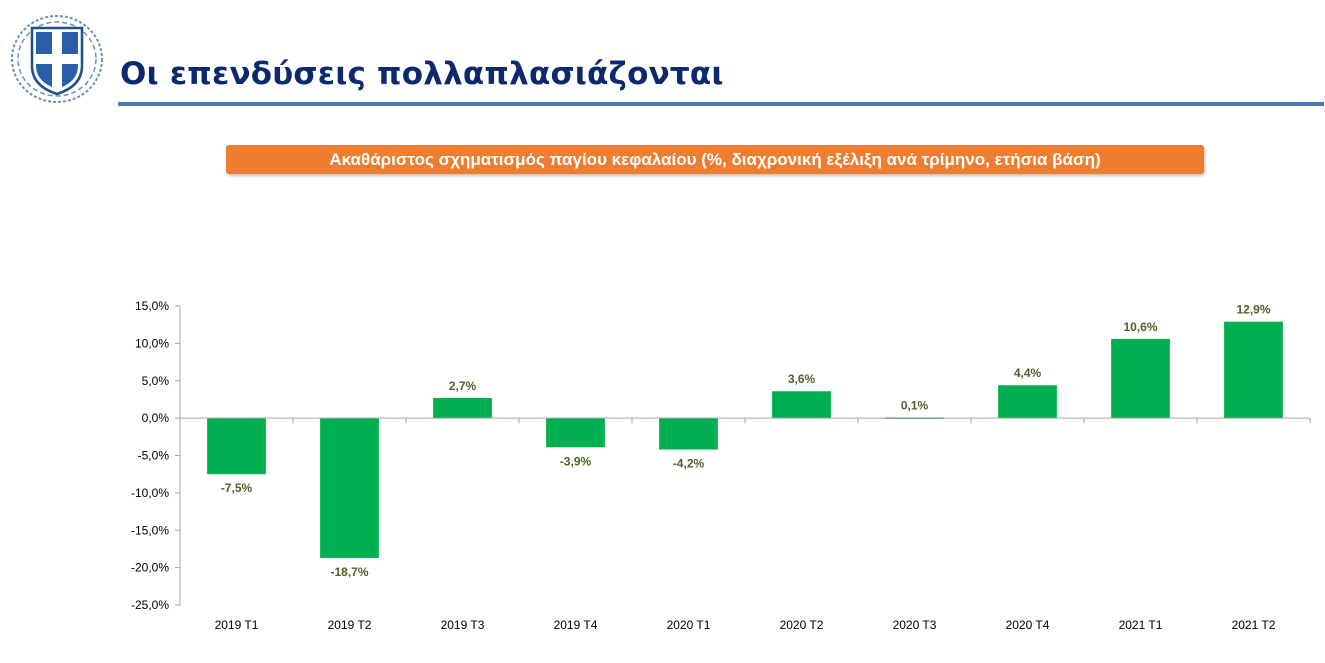 The width and height of the screenshot is (1325, 663). Describe the element at coordinates (689, 625) in the screenshot. I see `x-tick-label: 2020 T1` at that location.